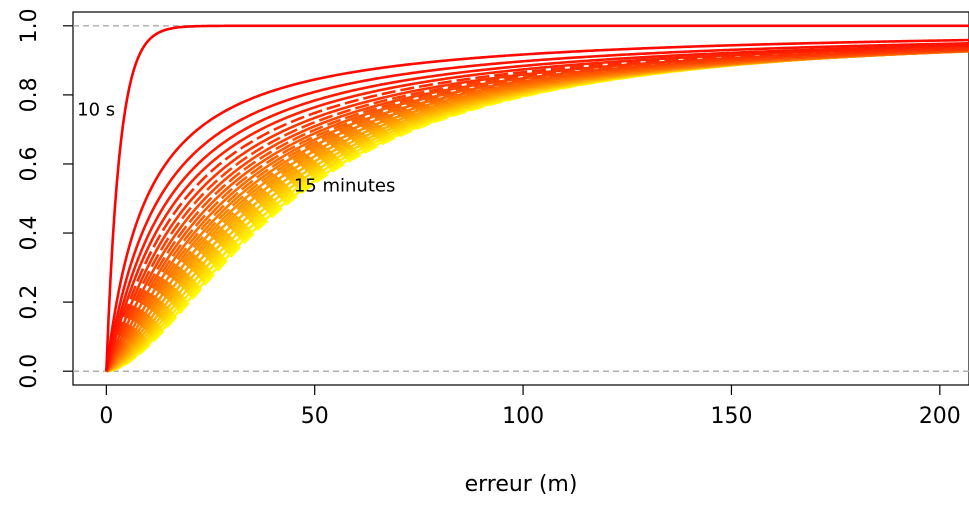 The image size is (969, 527). I want to click on x-axis-title: erreur (m), so click(521, 484).